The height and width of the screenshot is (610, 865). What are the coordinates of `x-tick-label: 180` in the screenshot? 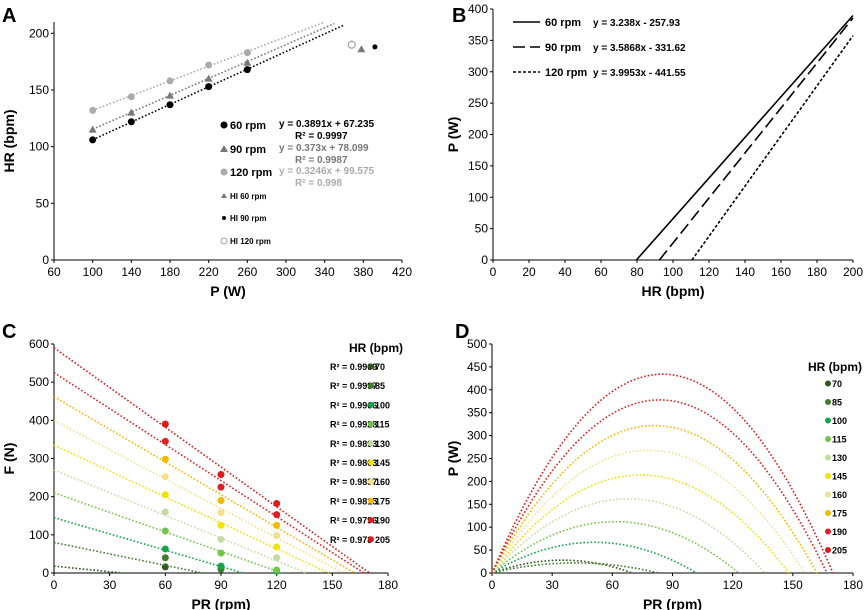 It's located at (853, 585).